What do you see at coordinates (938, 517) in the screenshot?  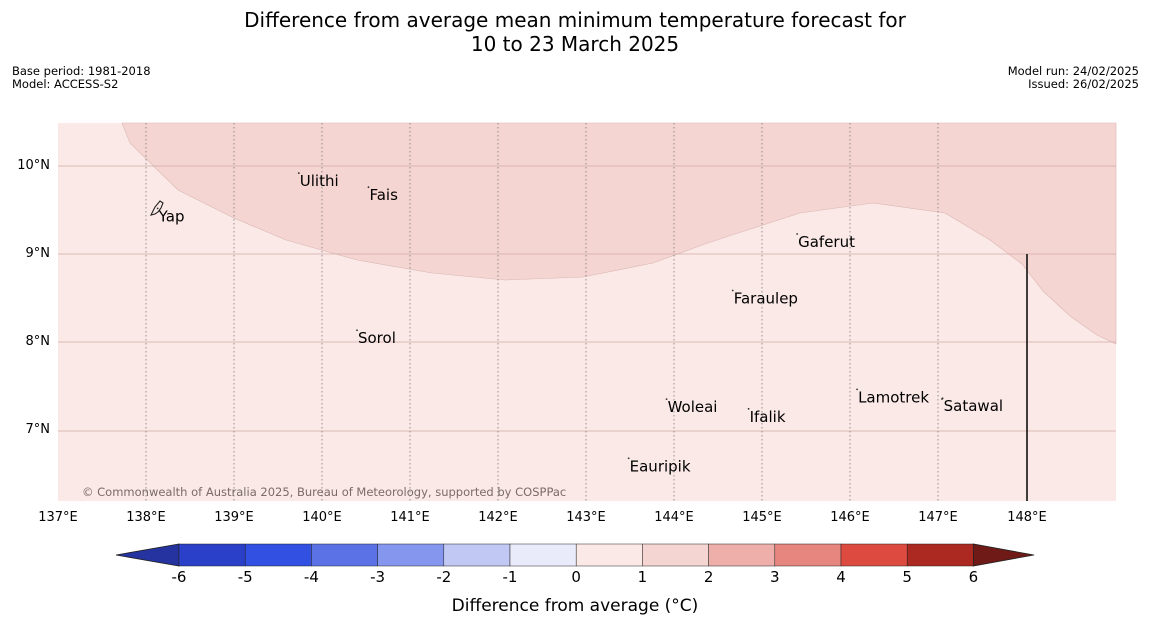 I see `lon-label-147: 147°E` at bounding box center [938, 517].